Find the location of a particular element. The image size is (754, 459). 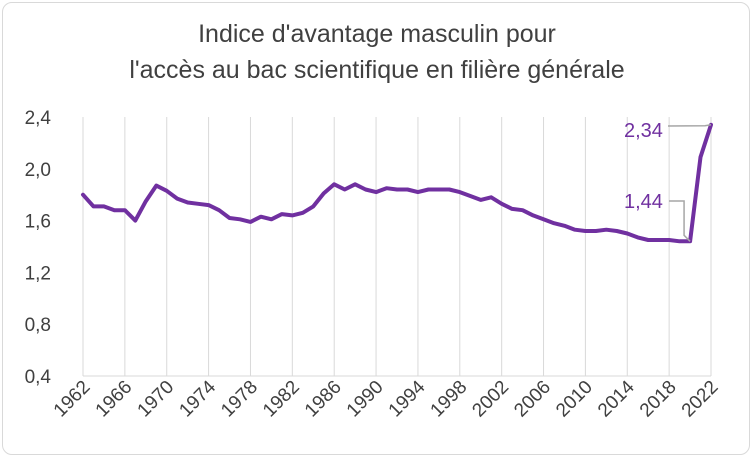

x-tick-label: 1966 is located at coordinates (114, 399).